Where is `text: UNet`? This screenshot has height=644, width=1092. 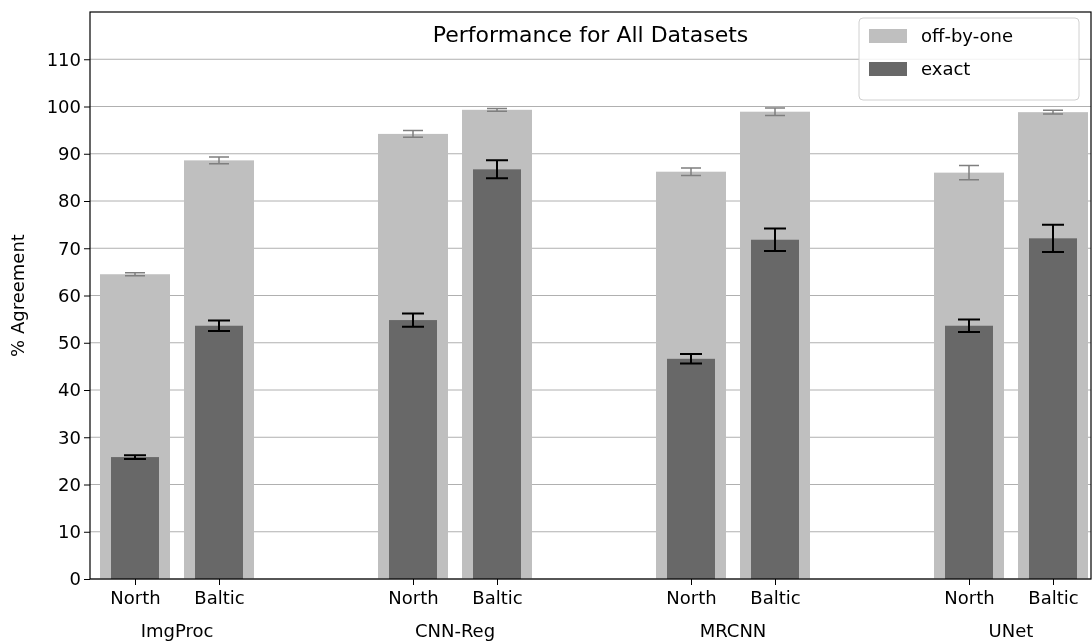 text: UNet is located at coordinates (1011, 630).